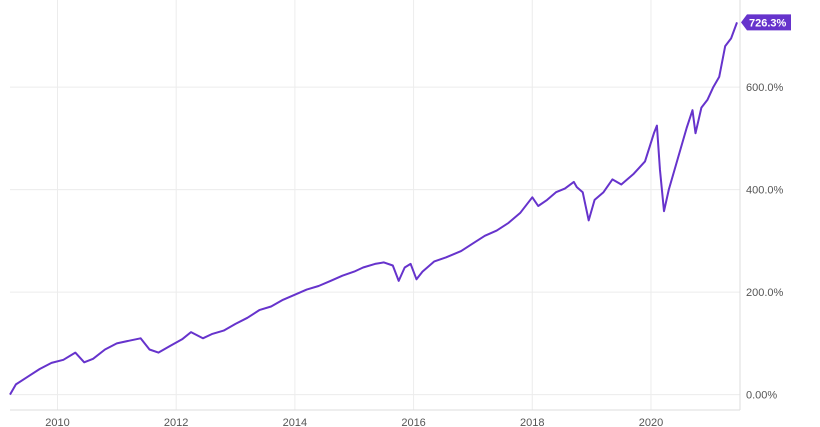 This screenshot has width=820, height=427. Describe the element at coordinates (413, 422) in the screenshot. I see `x-tick-label: 2016` at that location.